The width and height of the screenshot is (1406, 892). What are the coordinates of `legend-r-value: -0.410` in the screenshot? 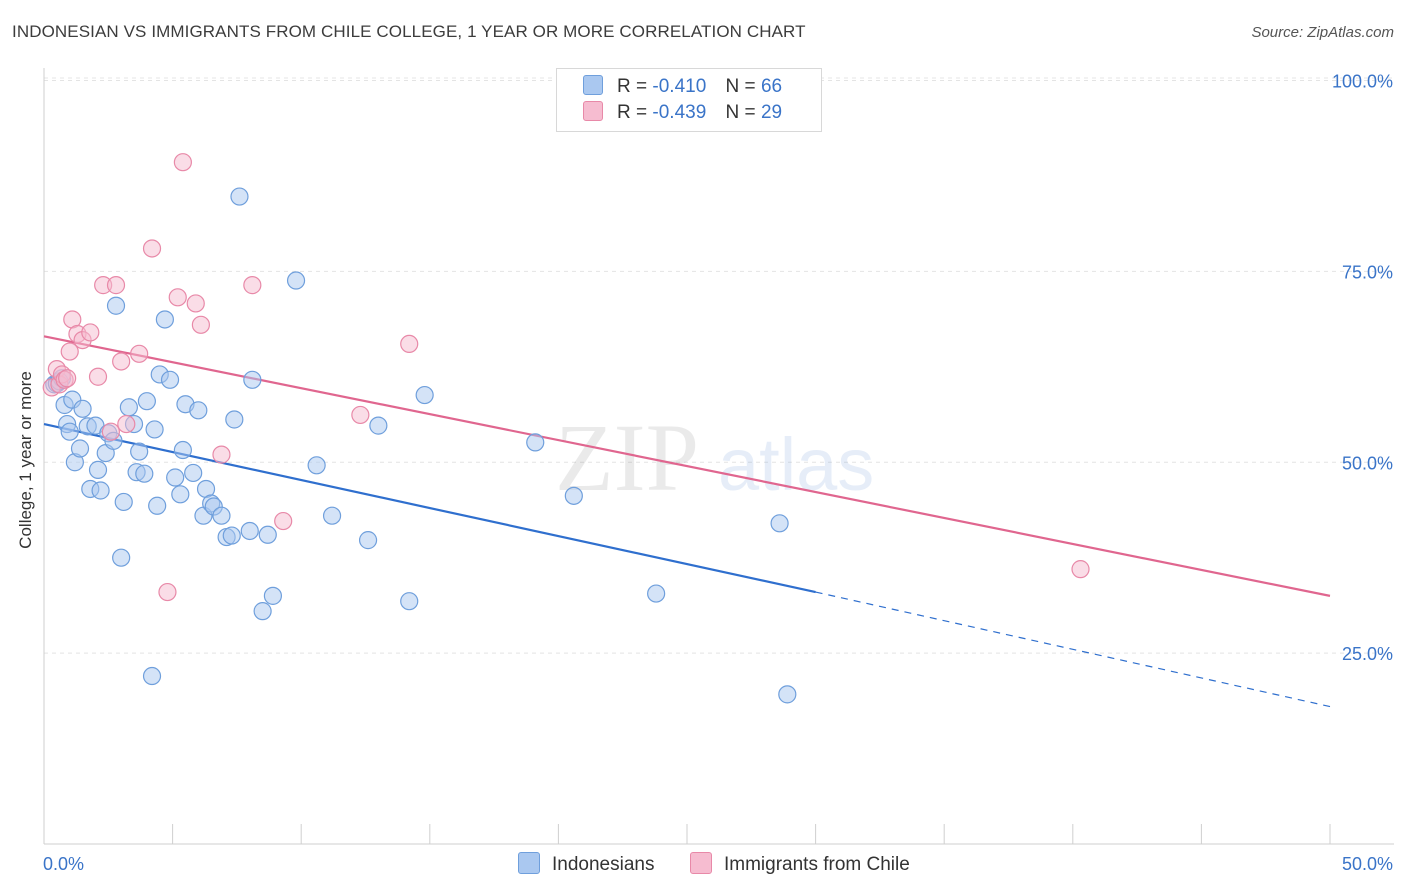 It's located at (679, 86).